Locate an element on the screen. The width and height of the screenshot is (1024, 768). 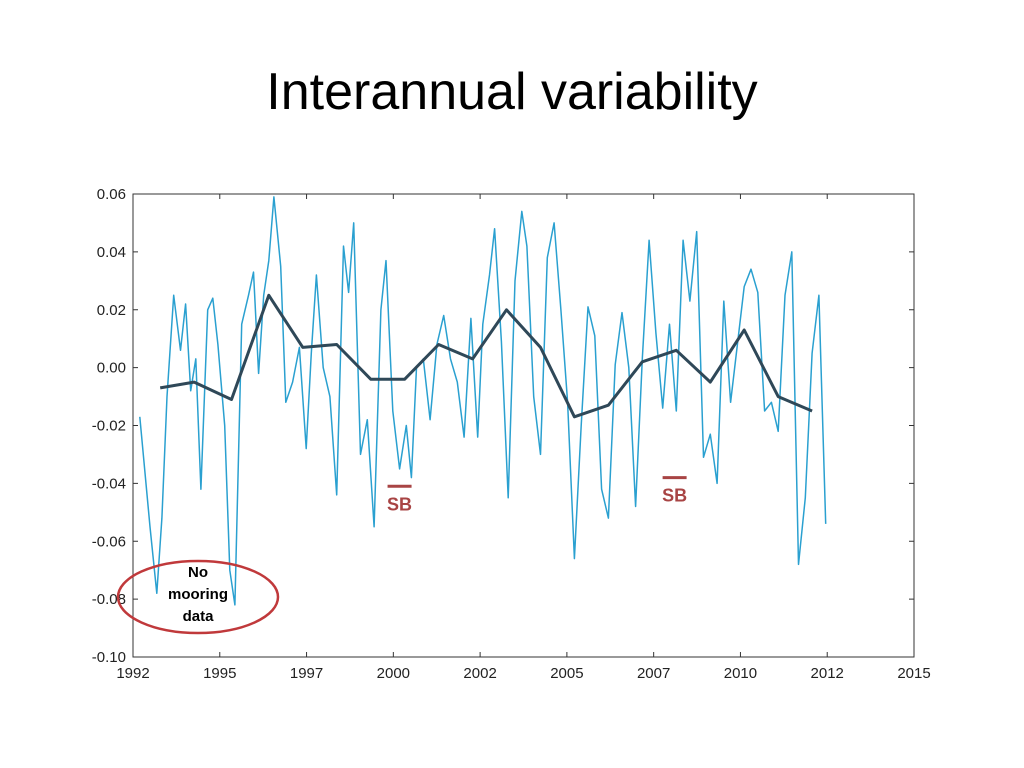
y-tick-label: 0.00 is located at coordinates (111, 368).